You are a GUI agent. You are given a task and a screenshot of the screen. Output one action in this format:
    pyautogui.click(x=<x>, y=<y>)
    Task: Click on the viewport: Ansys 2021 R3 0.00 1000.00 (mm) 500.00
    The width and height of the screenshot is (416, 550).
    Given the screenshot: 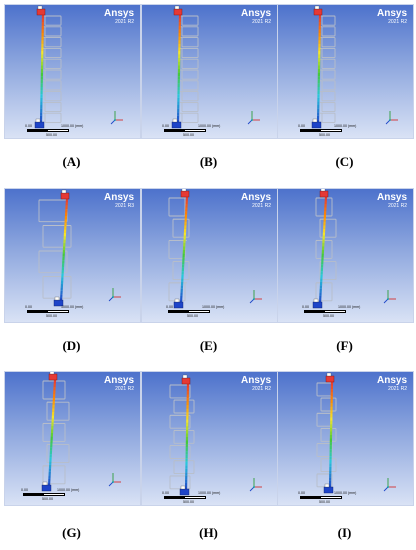 What is the action you would take?
    pyautogui.click(x=72, y=255)
    